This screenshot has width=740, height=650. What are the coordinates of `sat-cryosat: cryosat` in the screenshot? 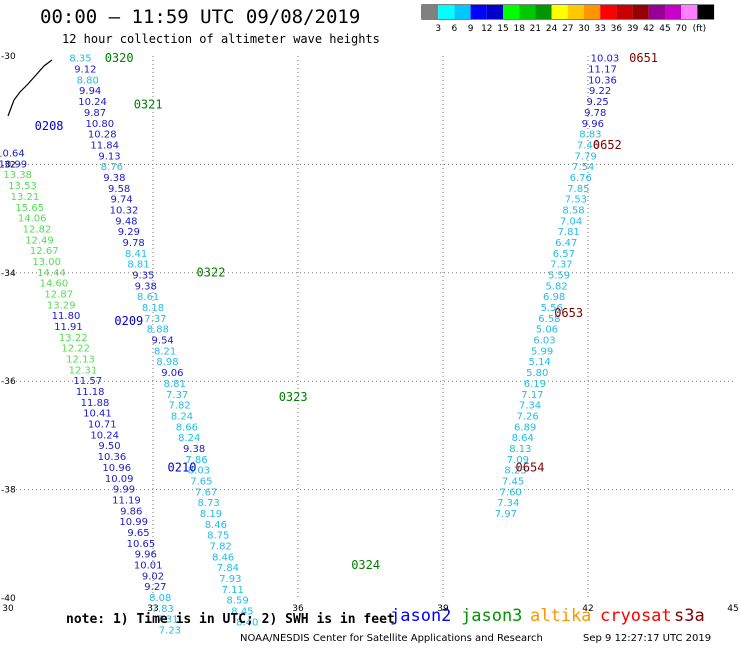 It's located at (636, 616).